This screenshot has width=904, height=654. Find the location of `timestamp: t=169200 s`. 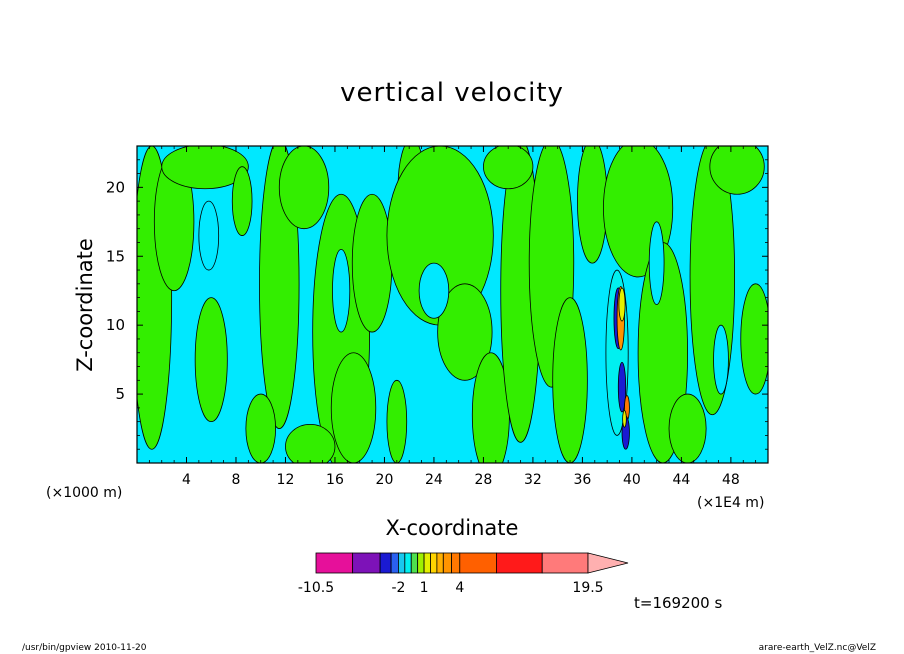

timestamp: t=169200 s is located at coordinates (678, 603).